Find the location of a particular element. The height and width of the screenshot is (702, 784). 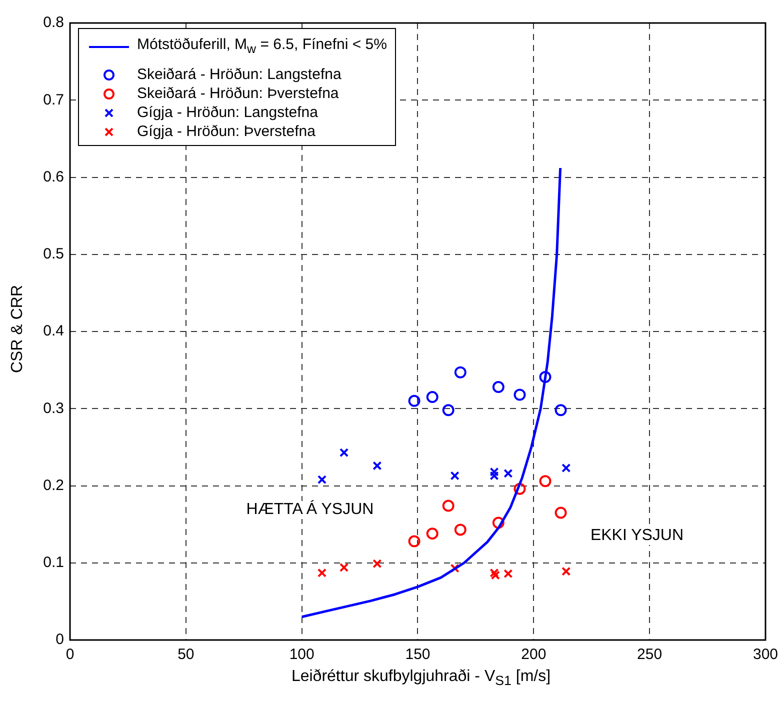

legend-label: Gígja - Hröðun: Langstefna is located at coordinates (227, 112).